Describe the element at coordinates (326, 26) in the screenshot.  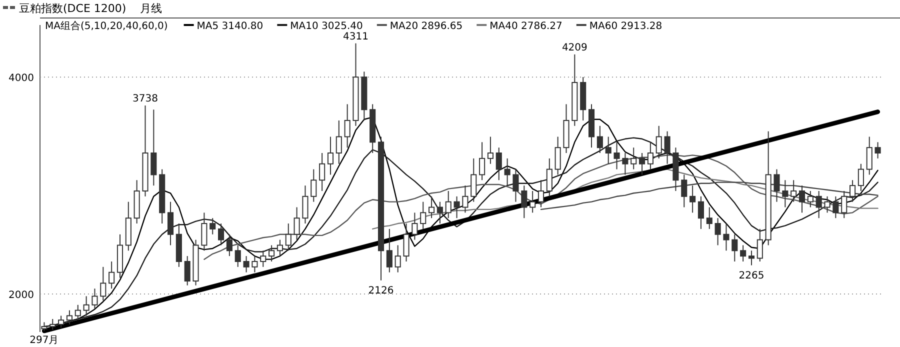
I see `legend-label: MA10 3025.40` at that location.